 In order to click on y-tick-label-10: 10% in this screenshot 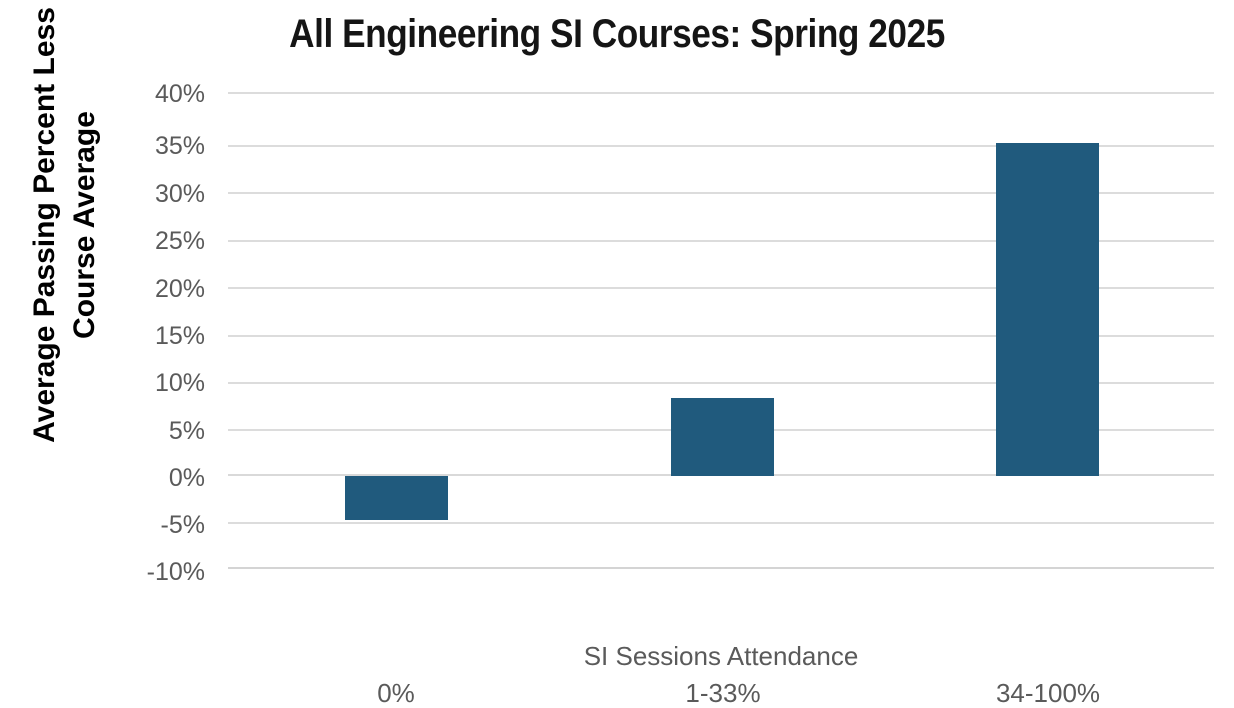, I will do `click(179, 383)`.